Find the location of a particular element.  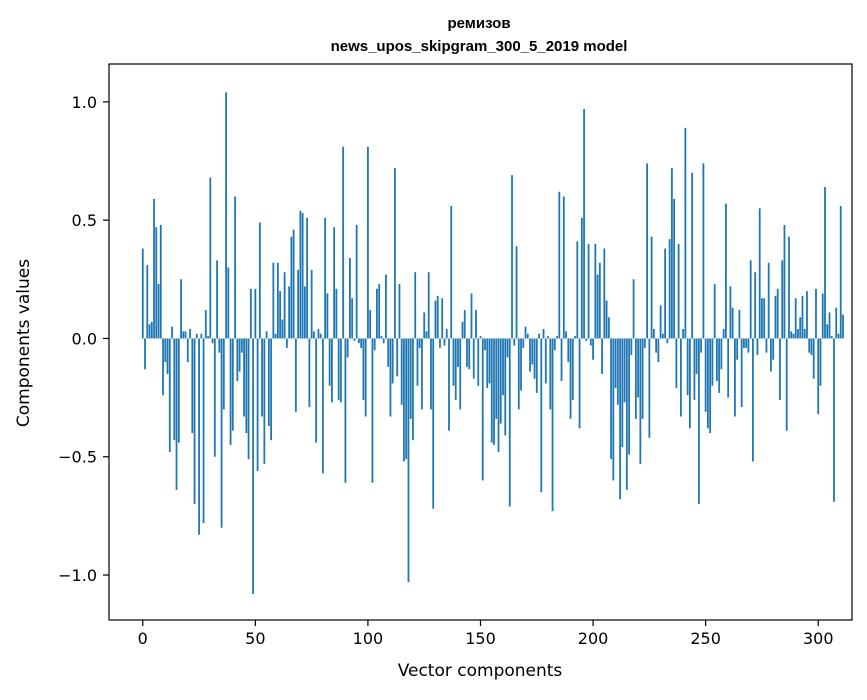

y-tick-label: −1.0 is located at coordinates (77, 575).